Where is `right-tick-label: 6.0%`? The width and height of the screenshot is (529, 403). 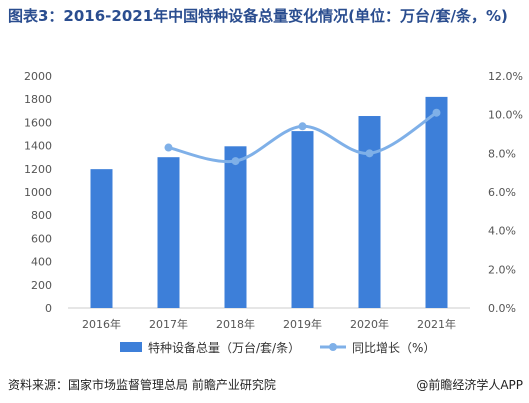
right-tick-label: 6.0% is located at coordinates (502, 192).